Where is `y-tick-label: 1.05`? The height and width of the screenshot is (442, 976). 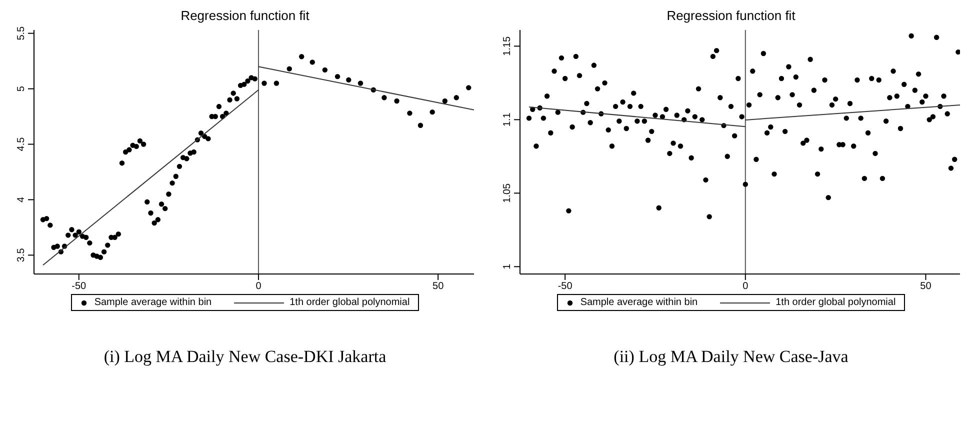
y-tick-label: 1.05 is located at coordinates (507, 192).